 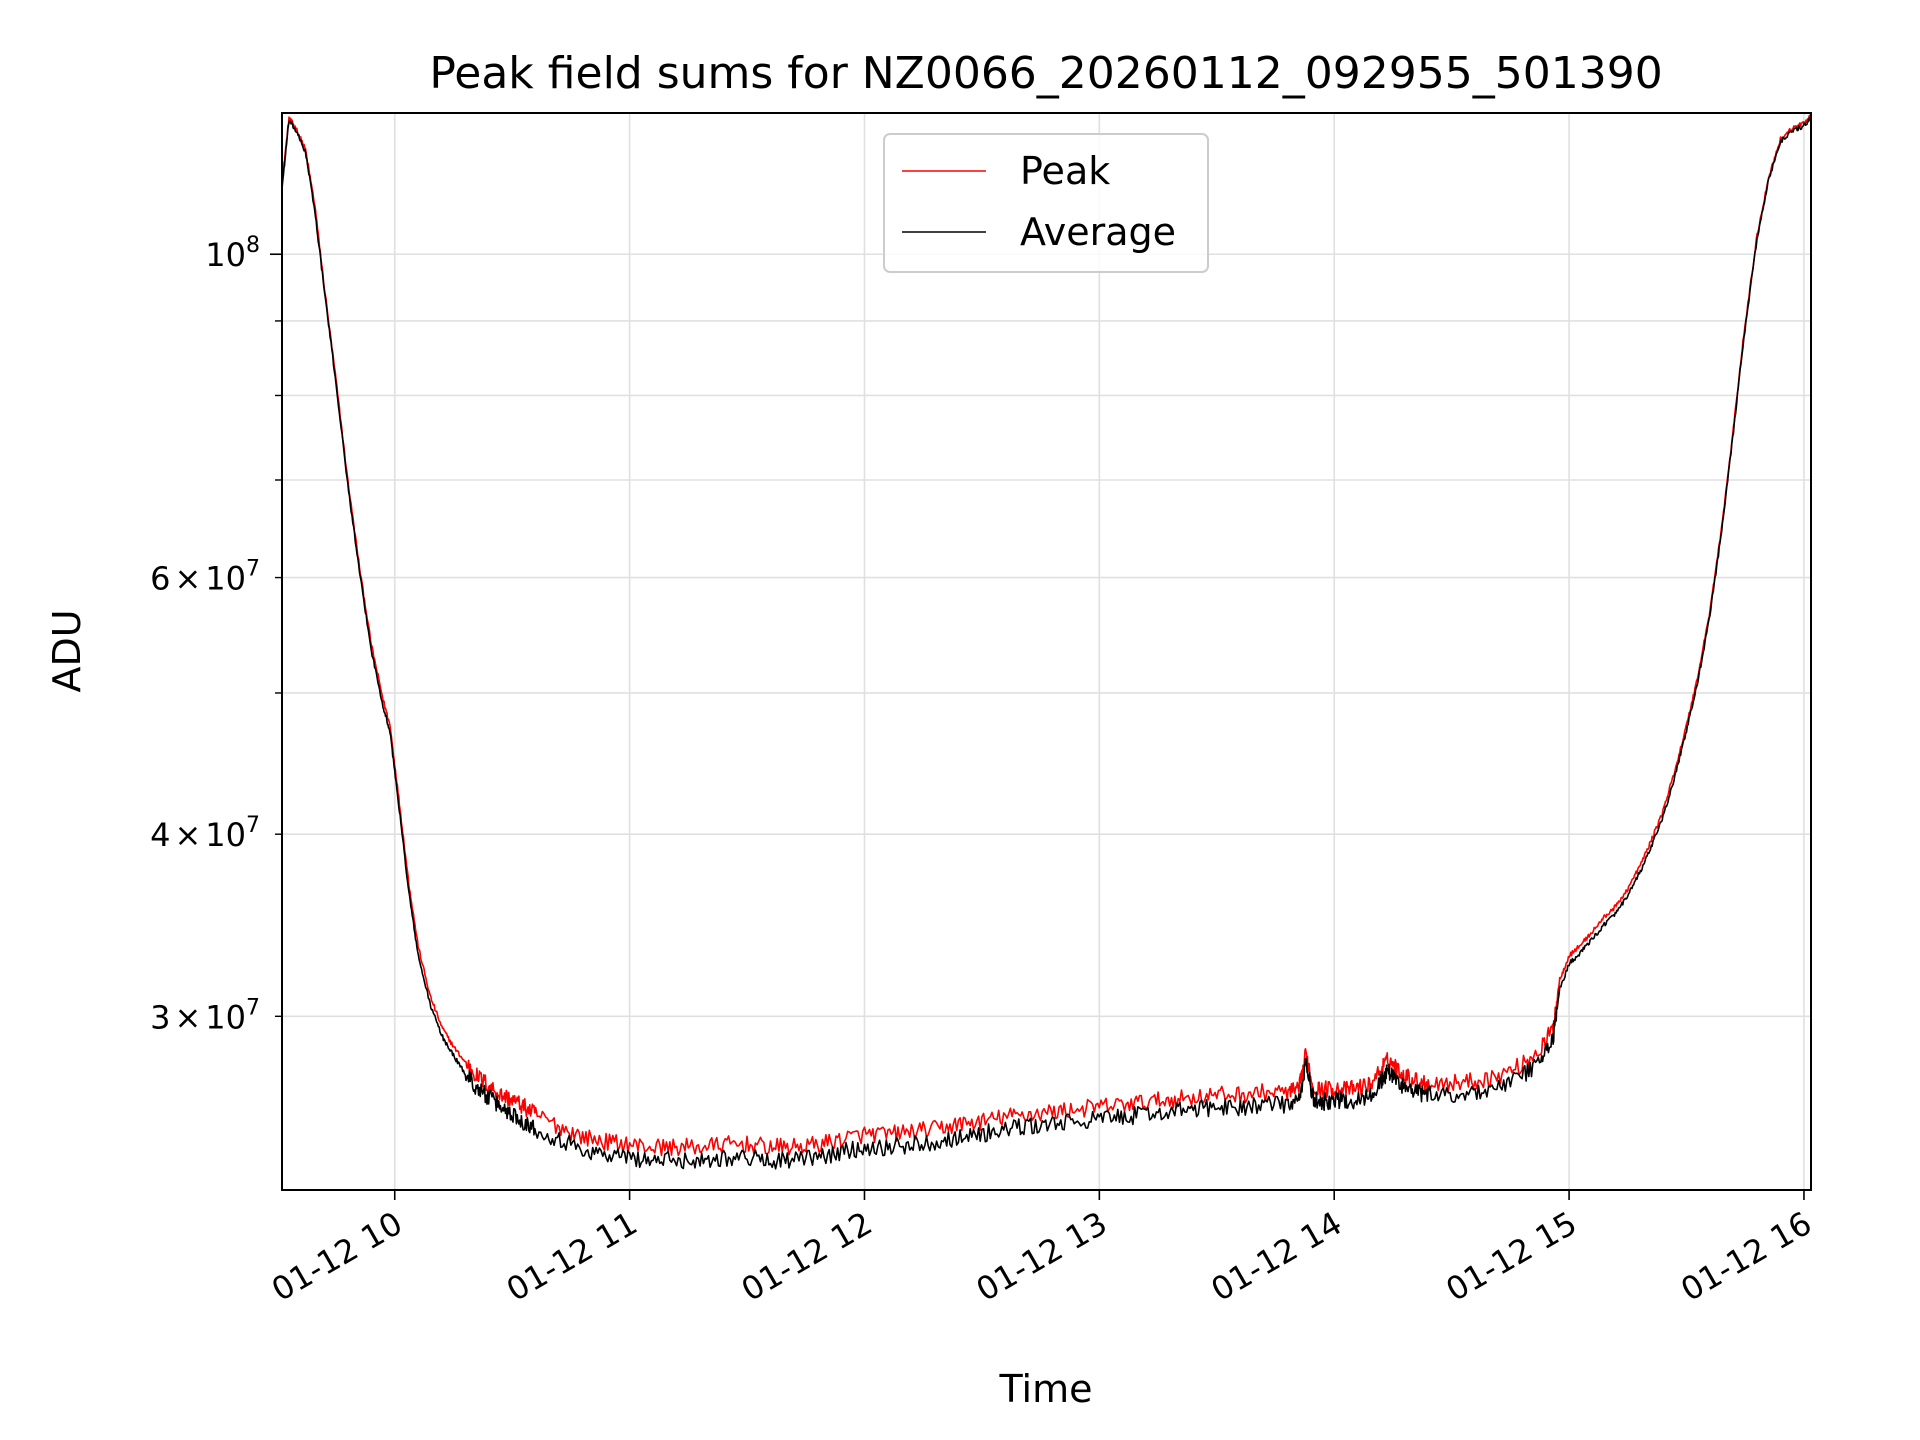 I want to click on y-tick-label: 3 × 10⁷, so click(x=205, y=1015).